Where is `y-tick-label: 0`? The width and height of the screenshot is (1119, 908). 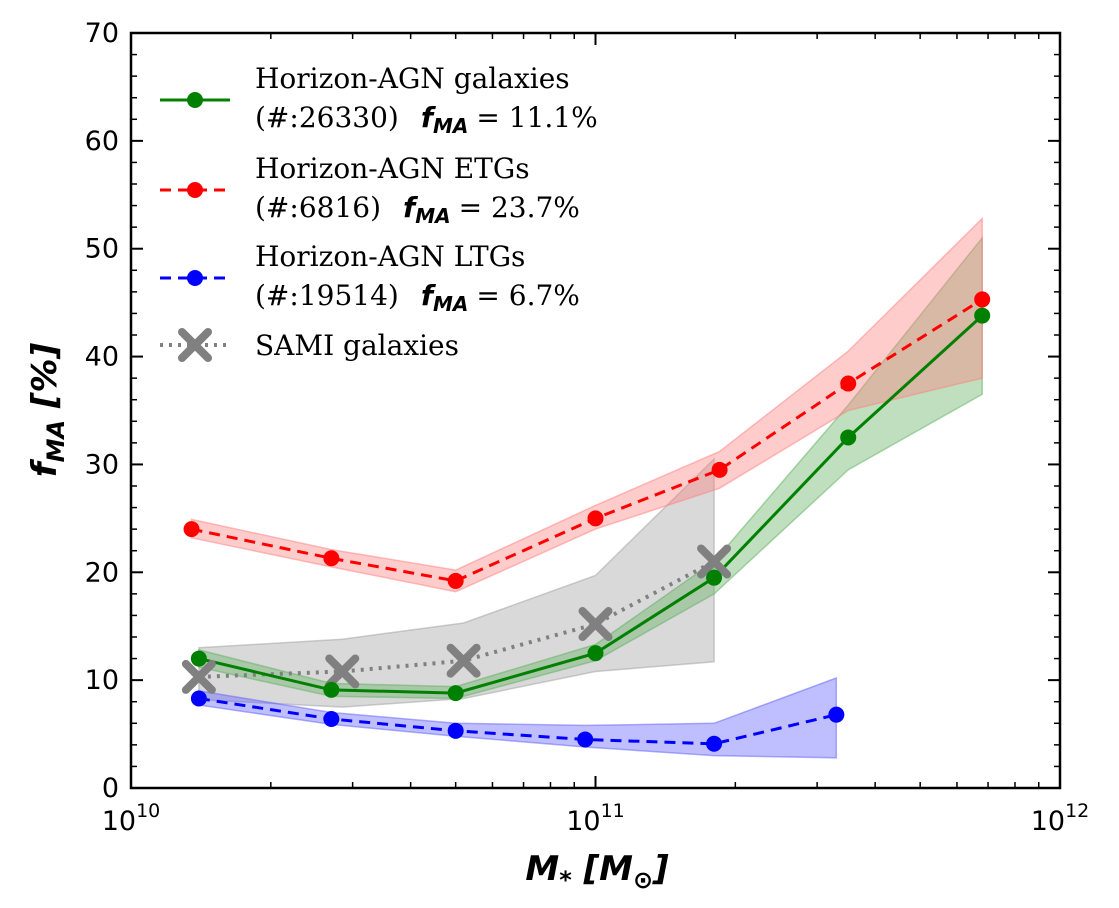
y-tick-label: 0 is located at coordinates (110, 788).